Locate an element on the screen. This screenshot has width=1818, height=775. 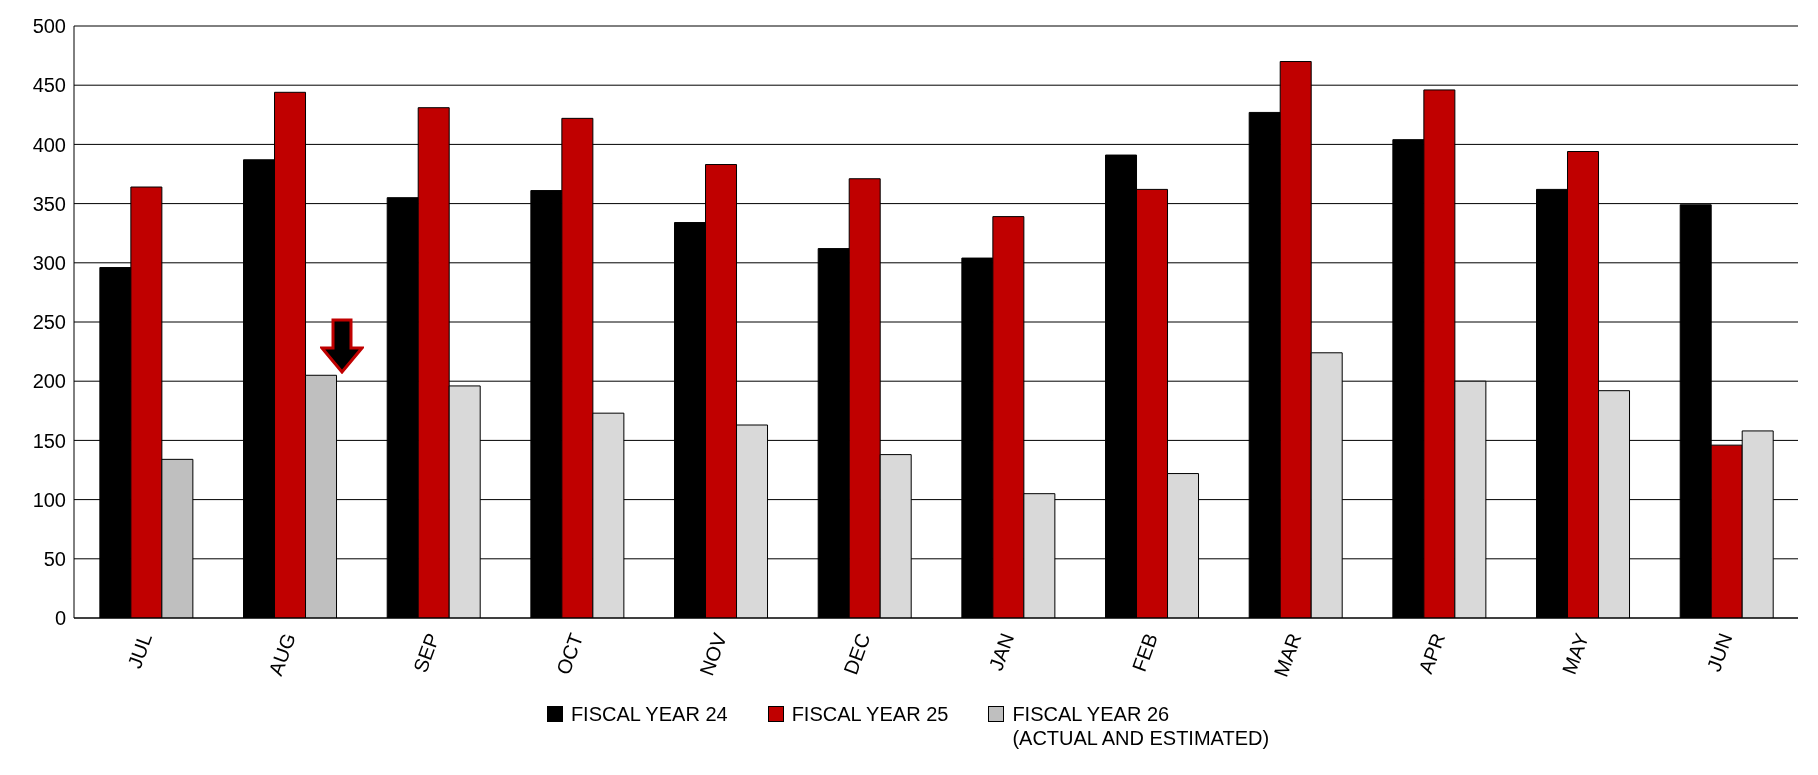
y-tick-label: 500 is located at coordinates (49, 26).